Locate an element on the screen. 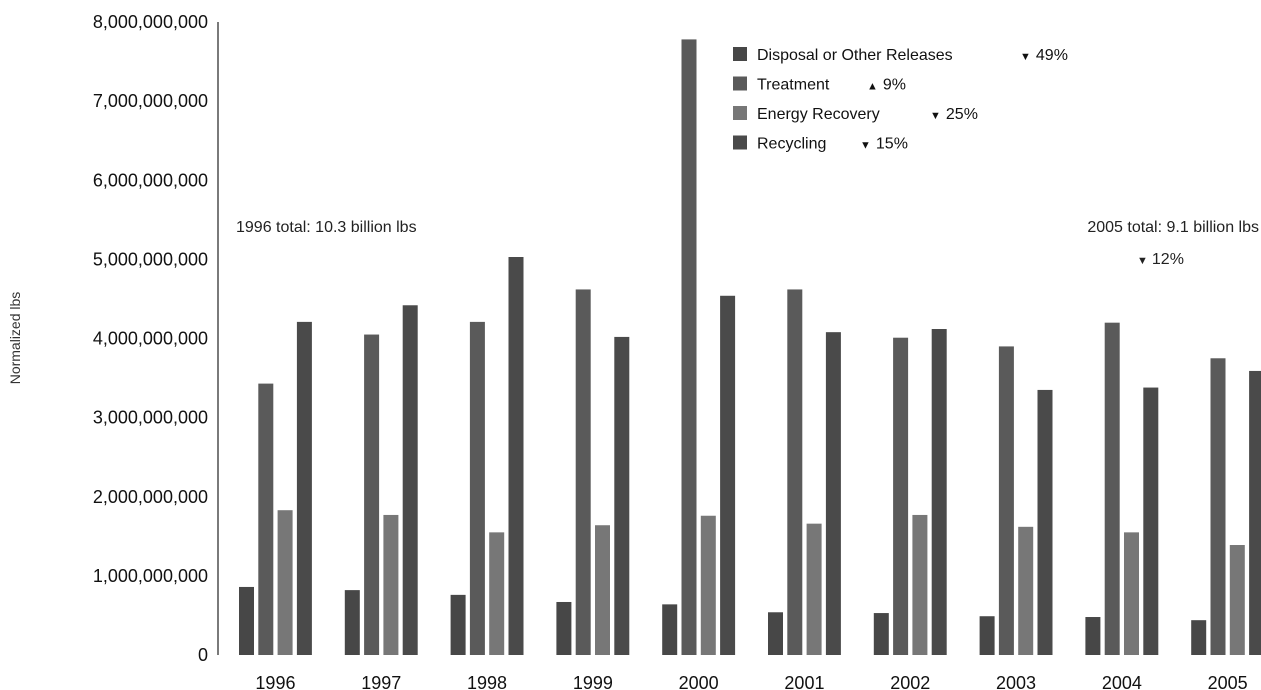  x-tick-label: 2005 is located at coordinates (1228, 681).